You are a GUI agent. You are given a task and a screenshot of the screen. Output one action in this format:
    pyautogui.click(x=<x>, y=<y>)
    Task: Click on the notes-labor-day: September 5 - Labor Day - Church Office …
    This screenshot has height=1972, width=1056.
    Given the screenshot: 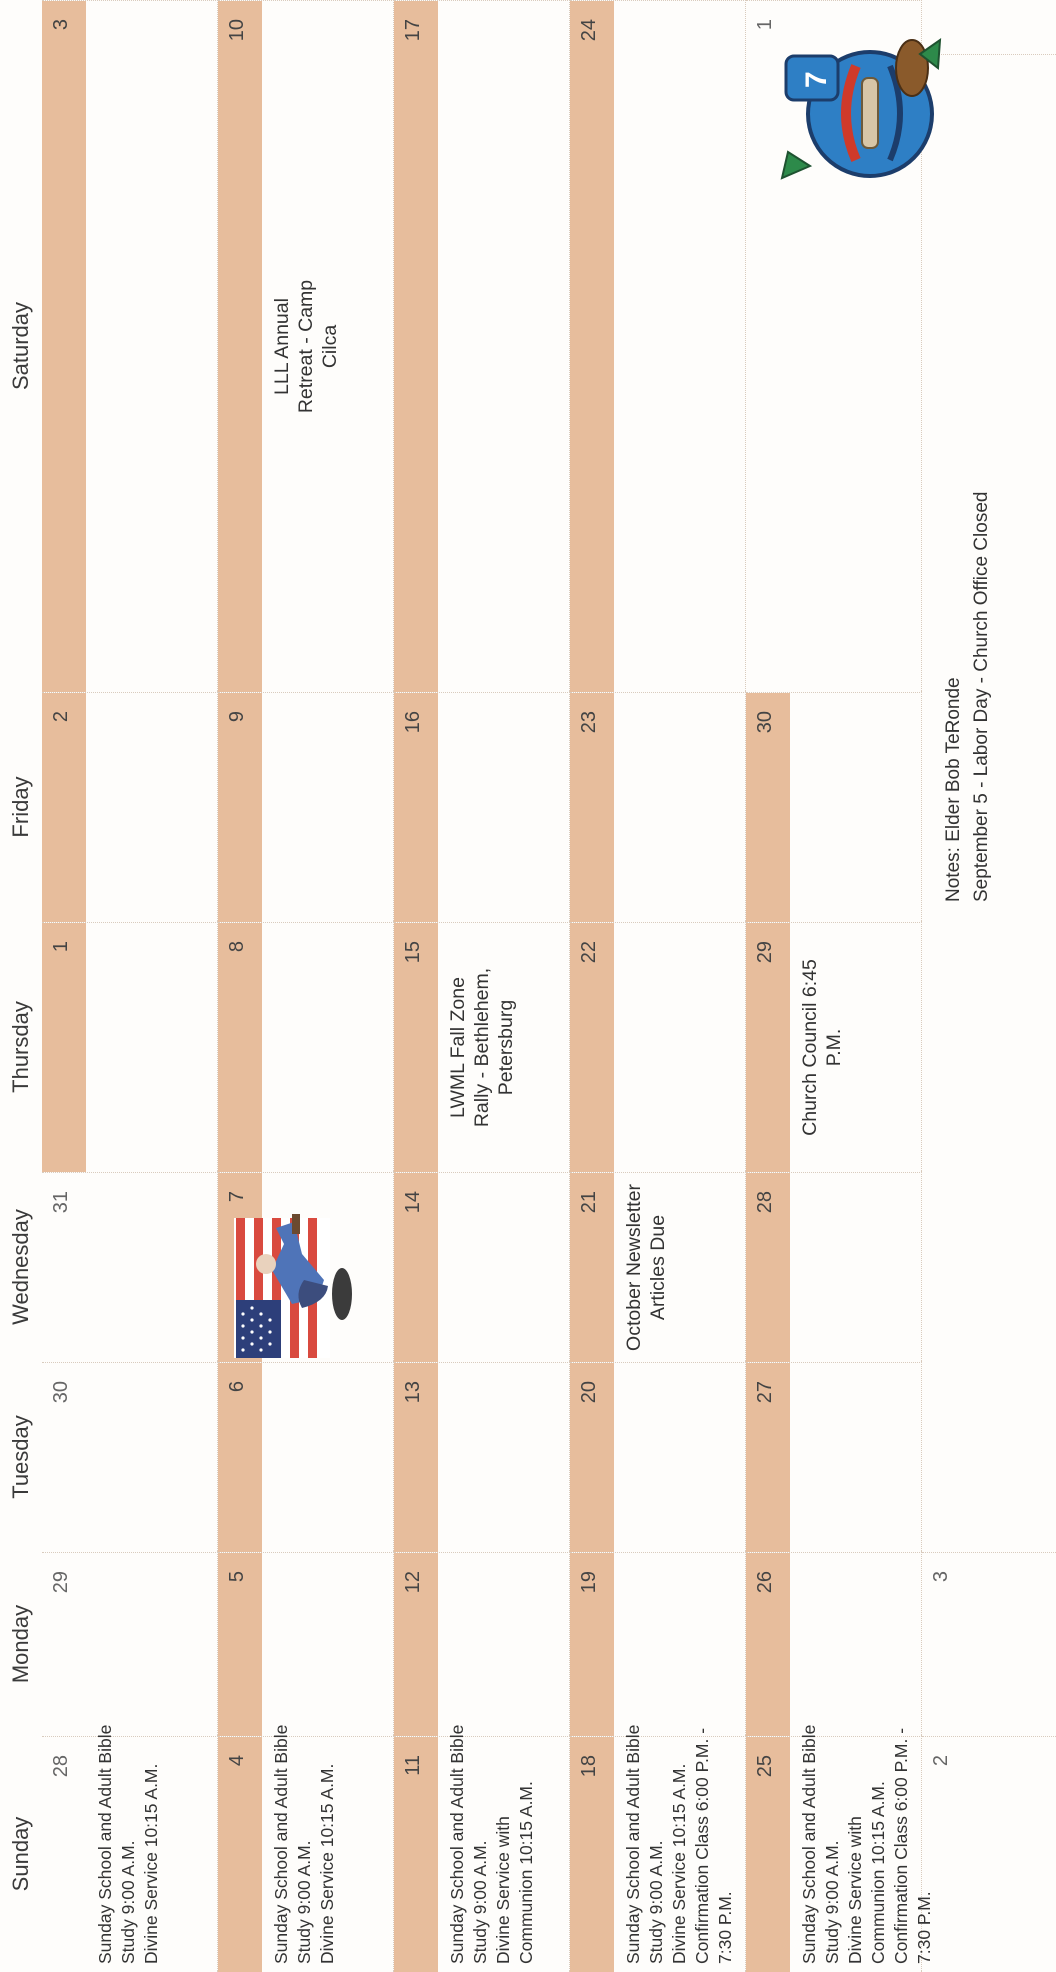 What is the action you would take?
    pyautogui.click(x=981, y=696)
    